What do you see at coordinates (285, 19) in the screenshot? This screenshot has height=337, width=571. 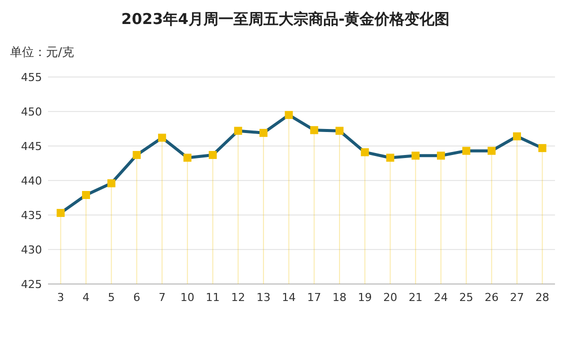 I see `chart-title: 2023年4月周一至周五大宗商品-黄金价格变化图` at bounding box center [285, 19].